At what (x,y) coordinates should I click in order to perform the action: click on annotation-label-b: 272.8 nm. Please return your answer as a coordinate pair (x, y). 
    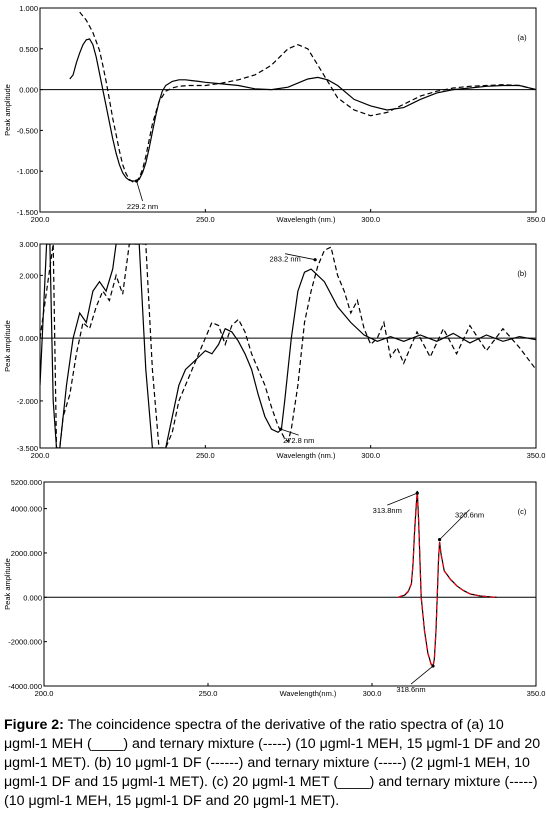
    Looking at the image, I should click on (298, 440).